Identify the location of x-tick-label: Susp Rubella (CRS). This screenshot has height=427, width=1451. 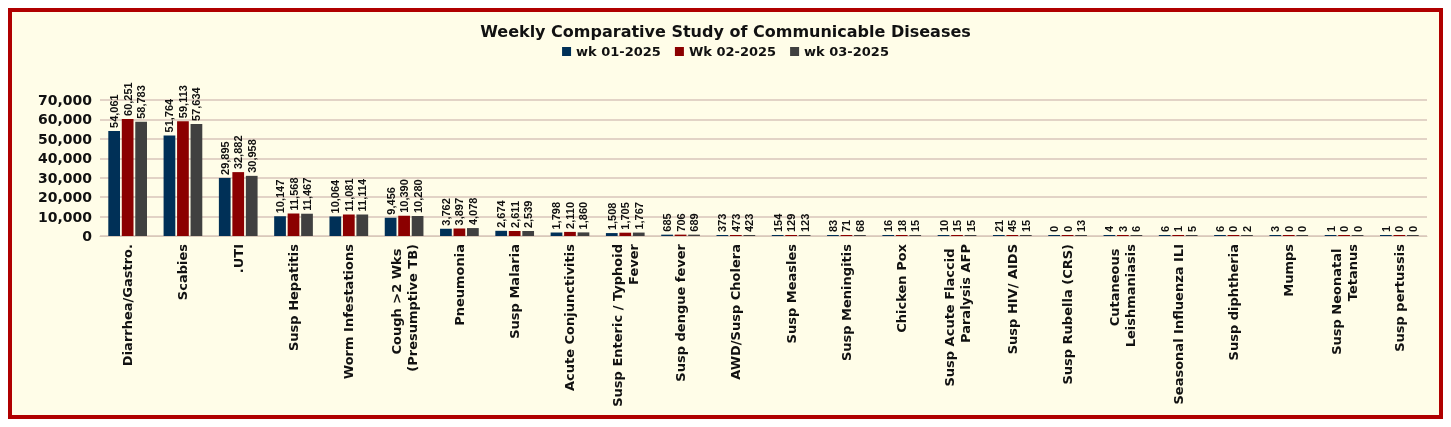
(1068, 314).